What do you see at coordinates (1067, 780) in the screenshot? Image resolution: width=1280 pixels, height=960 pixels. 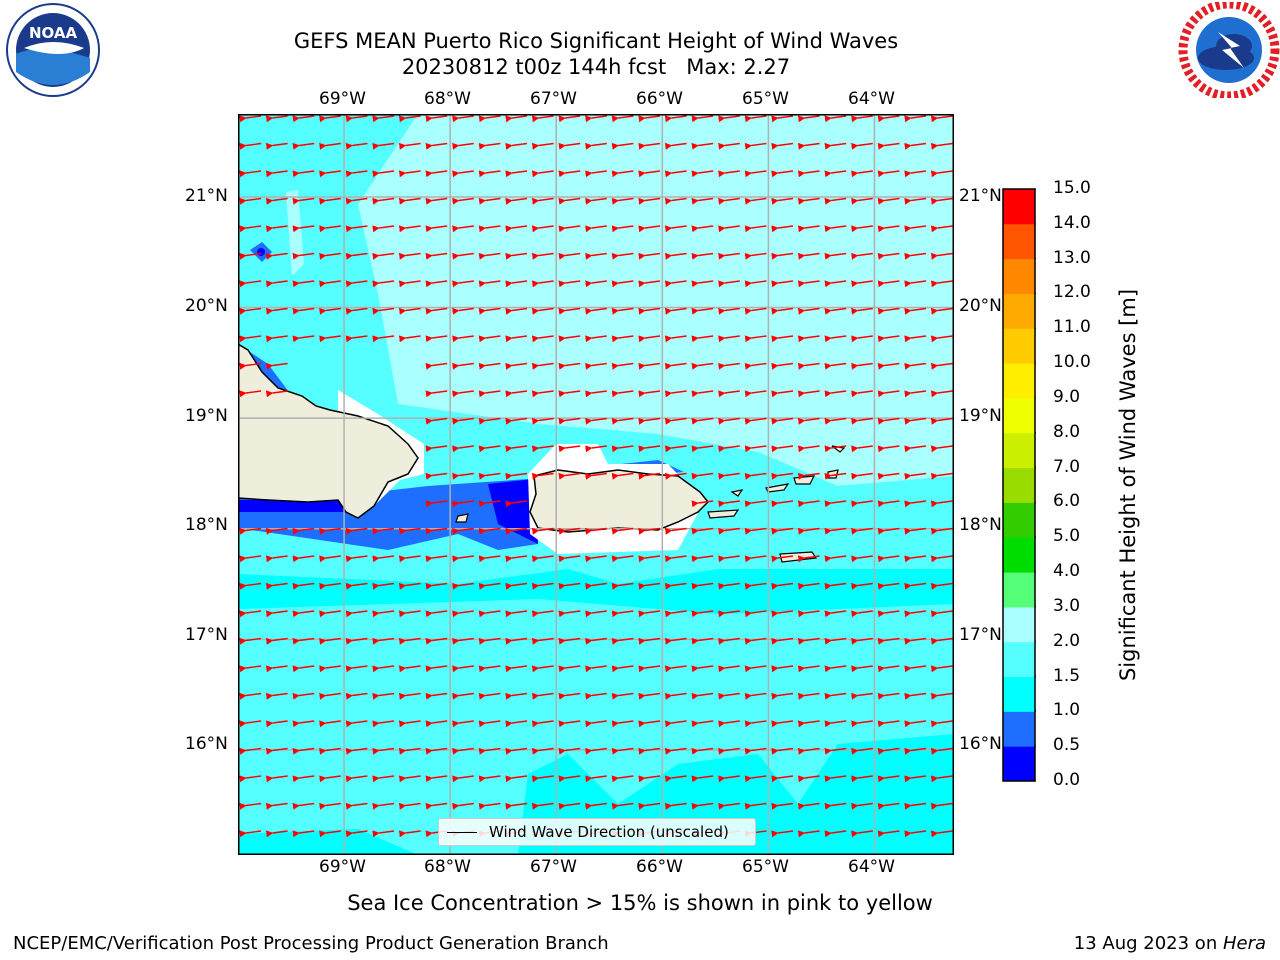 I see `colorbar-tick-label: 0.0` at bounding box center [1067, 780].